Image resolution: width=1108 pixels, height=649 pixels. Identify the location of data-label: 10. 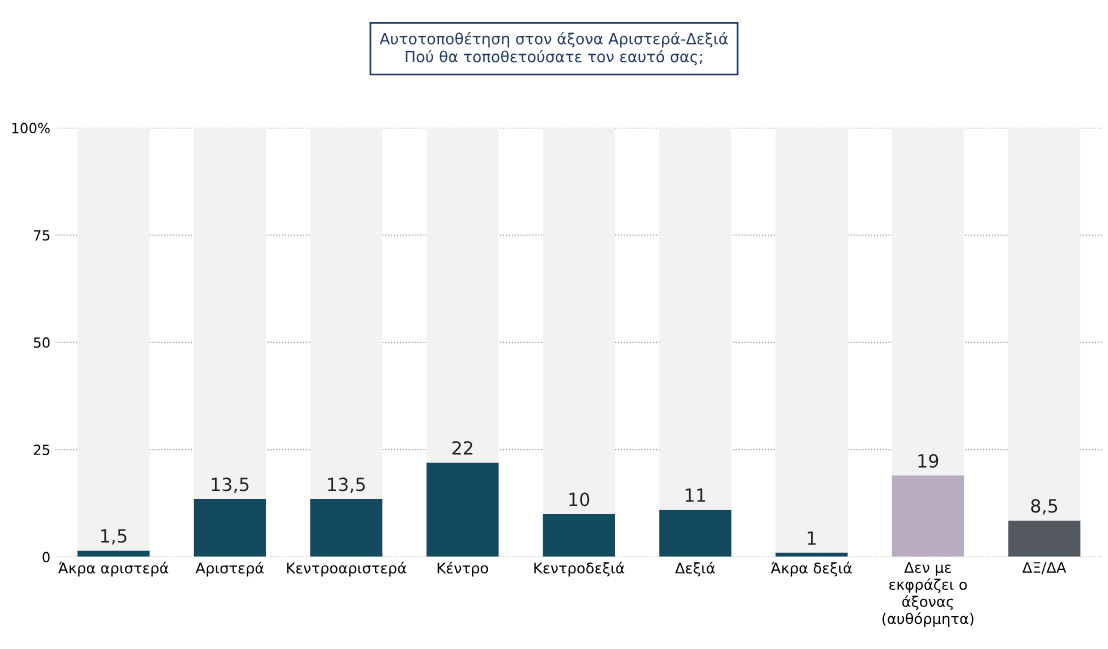
(579, 499).